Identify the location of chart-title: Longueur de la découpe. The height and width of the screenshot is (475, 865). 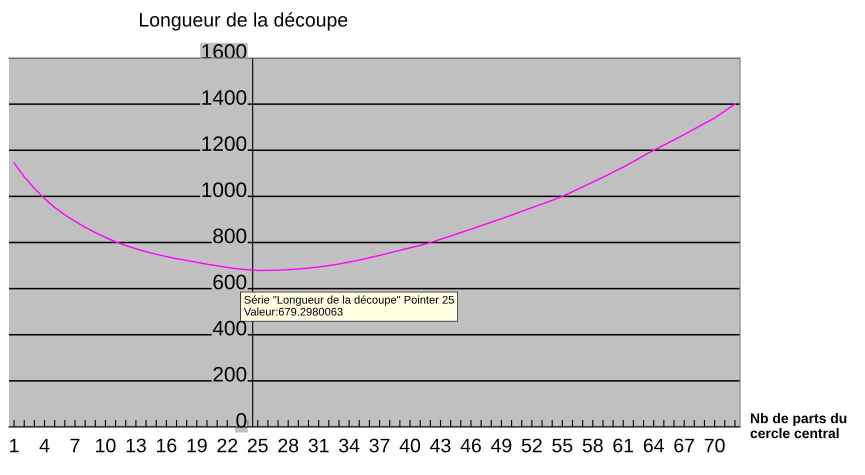
(244, 21).